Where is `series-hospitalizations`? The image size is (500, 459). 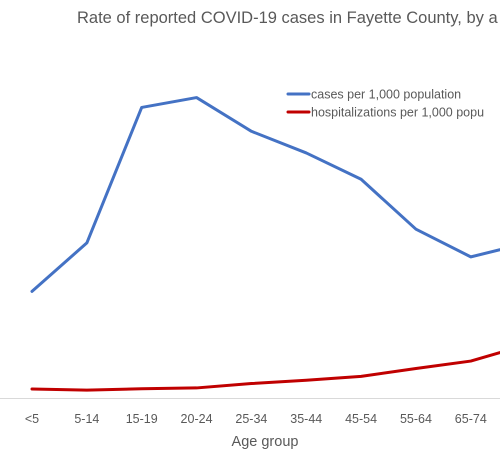 series-hospitalizations is located at coordinates (266, 367).